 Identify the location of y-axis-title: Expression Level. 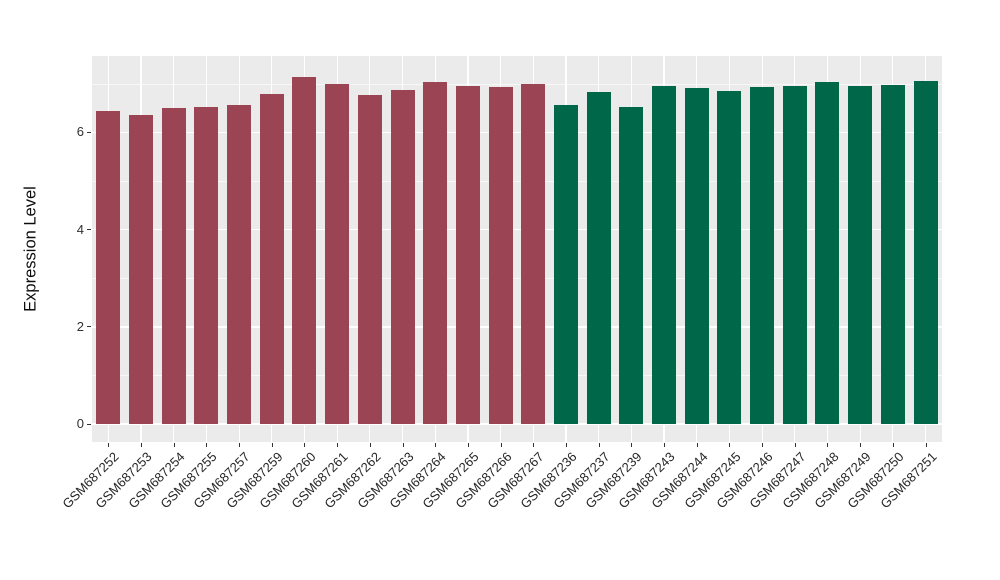
(30, 249).